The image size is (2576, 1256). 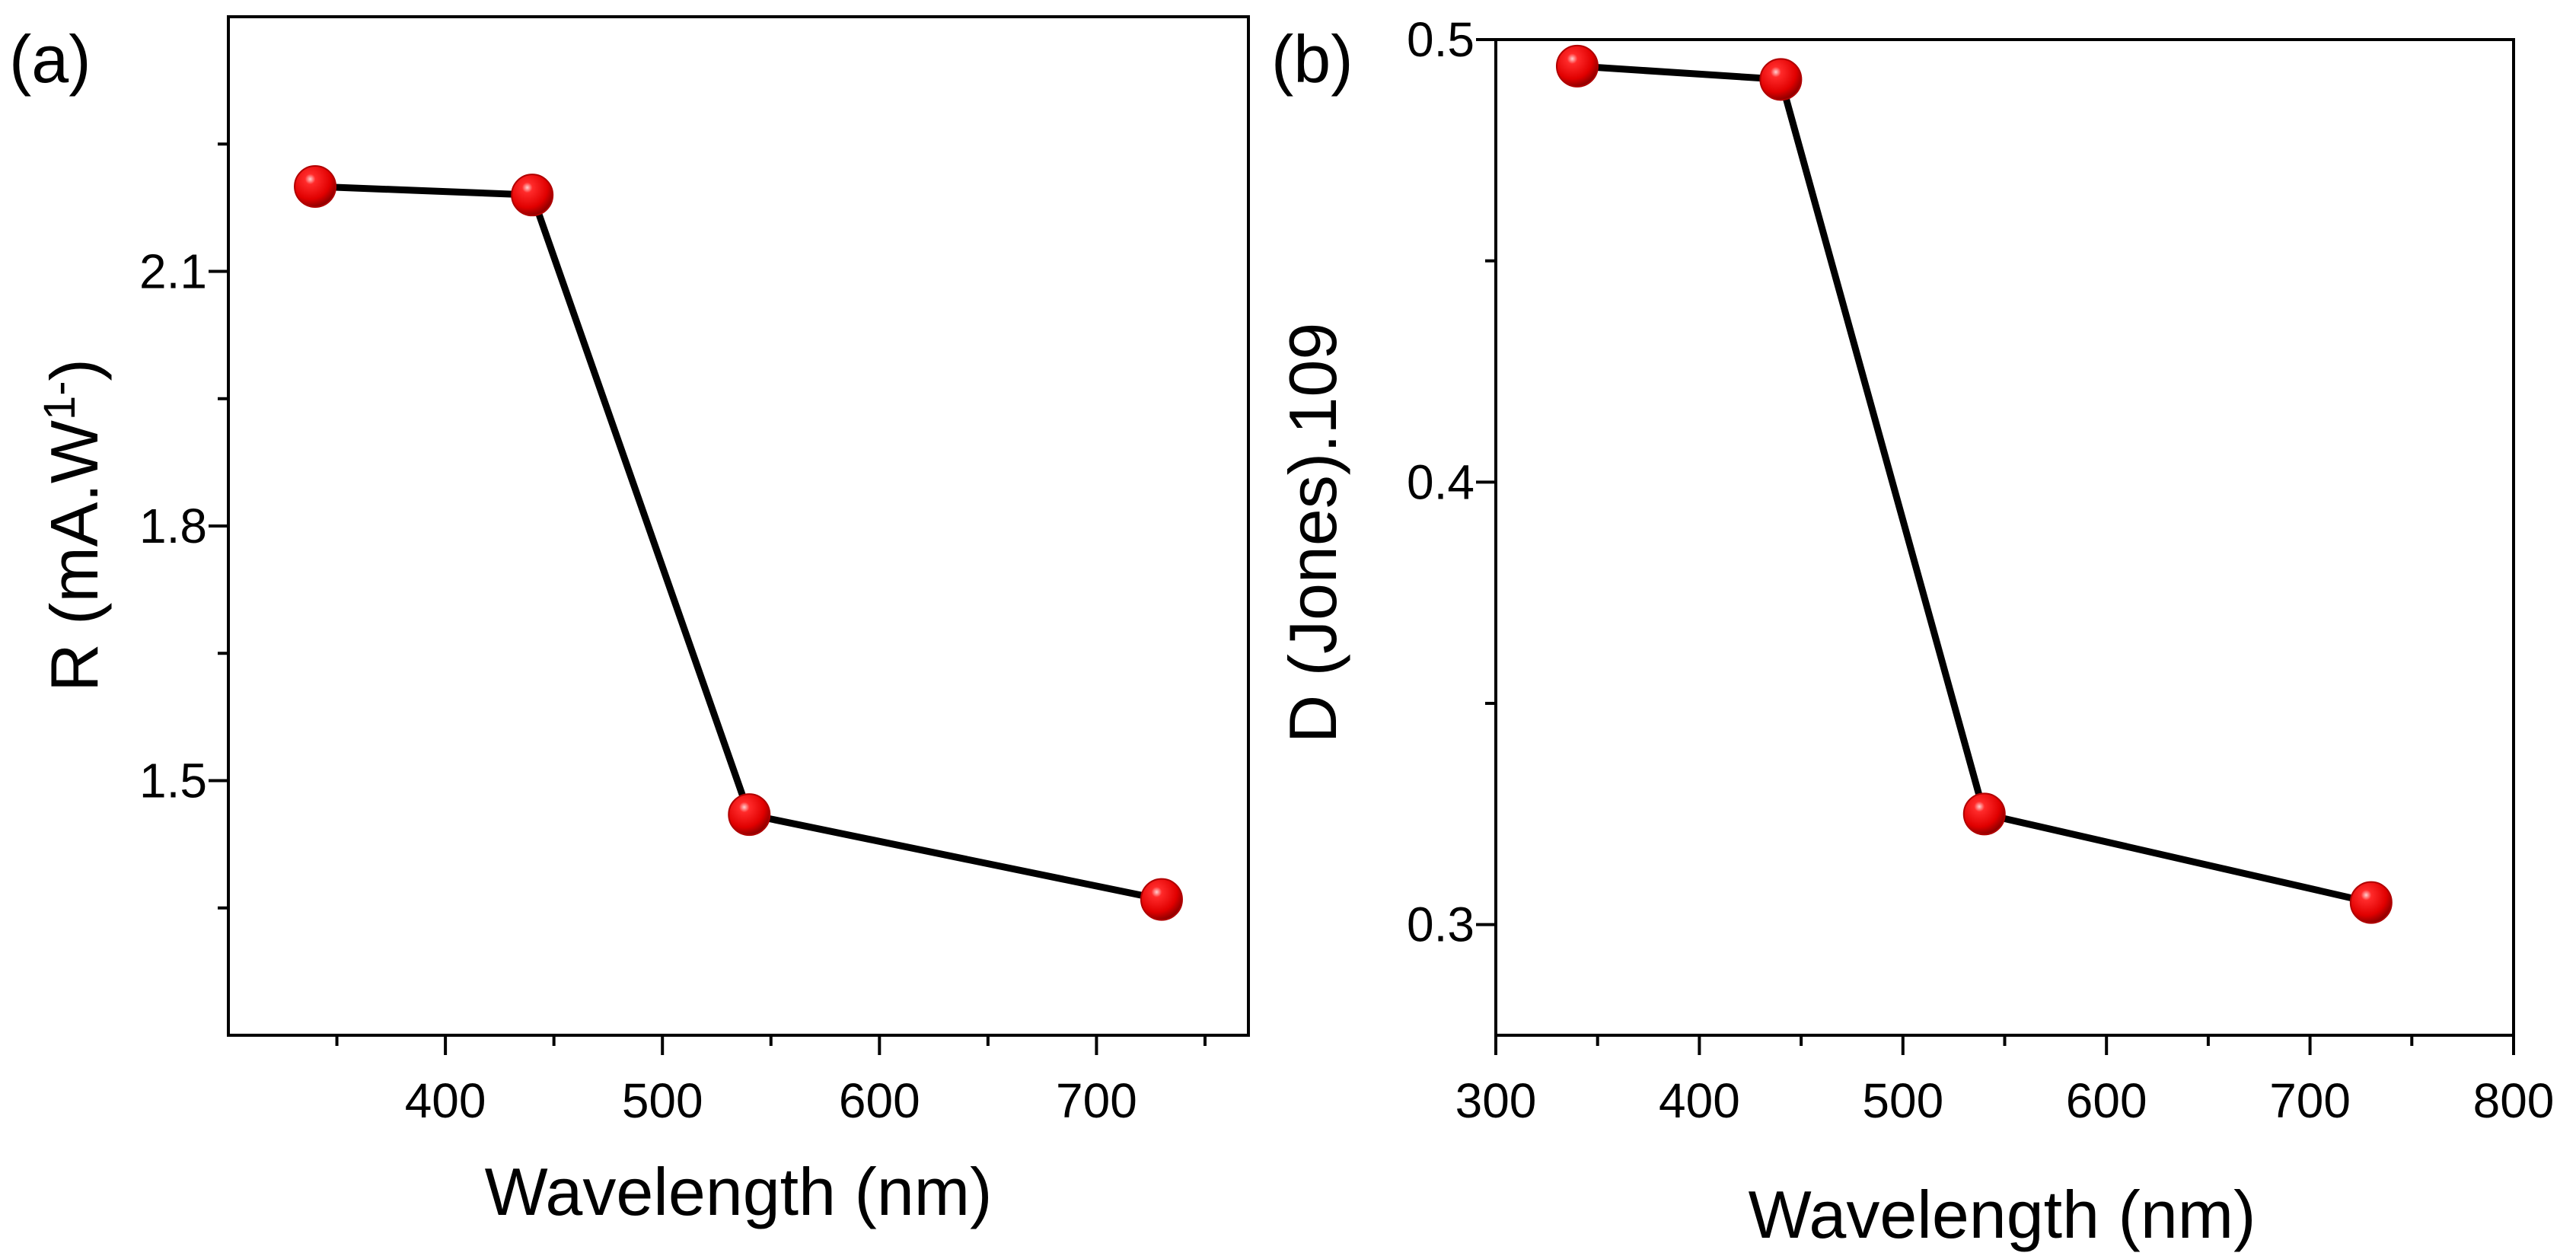 I want to click on y-axis-title: R (mA.W1-), so click(x=74, y=525).